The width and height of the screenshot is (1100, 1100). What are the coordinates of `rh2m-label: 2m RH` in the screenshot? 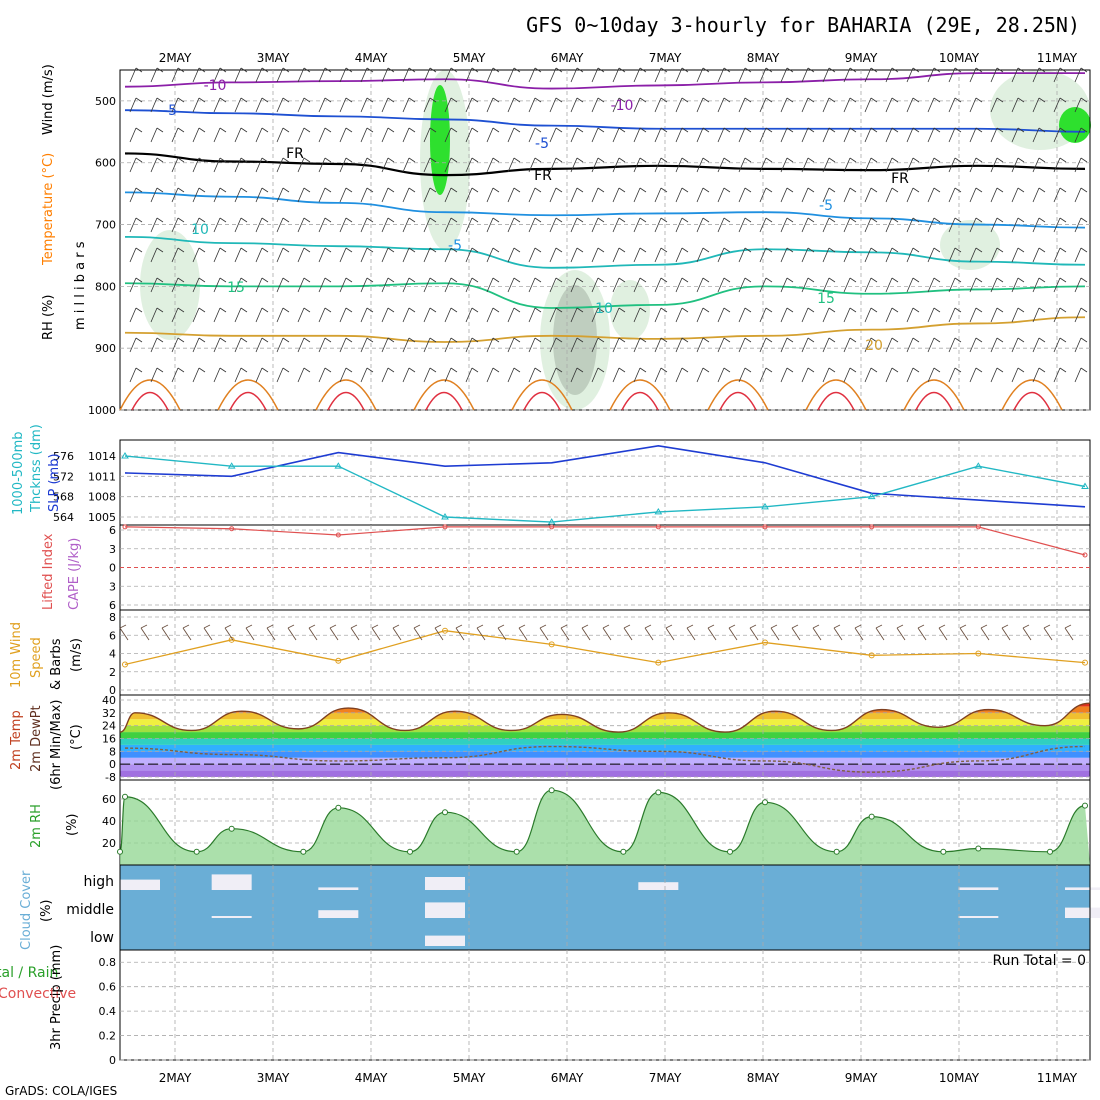 It's located at (36, 826).